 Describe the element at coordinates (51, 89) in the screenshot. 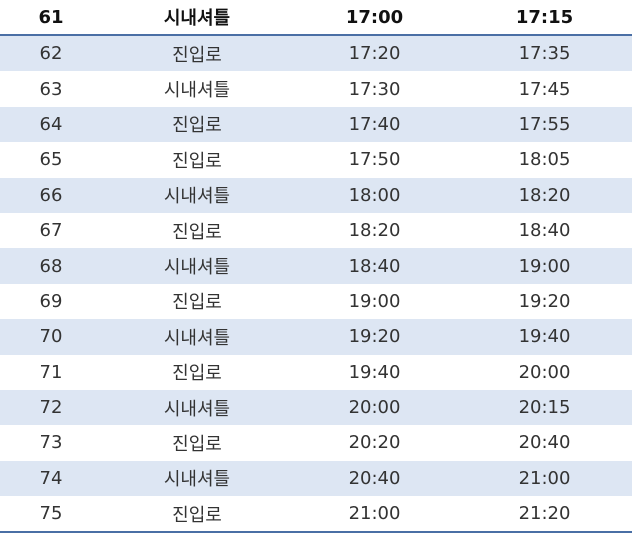

I see `trip-number-cell: 63` at that location.